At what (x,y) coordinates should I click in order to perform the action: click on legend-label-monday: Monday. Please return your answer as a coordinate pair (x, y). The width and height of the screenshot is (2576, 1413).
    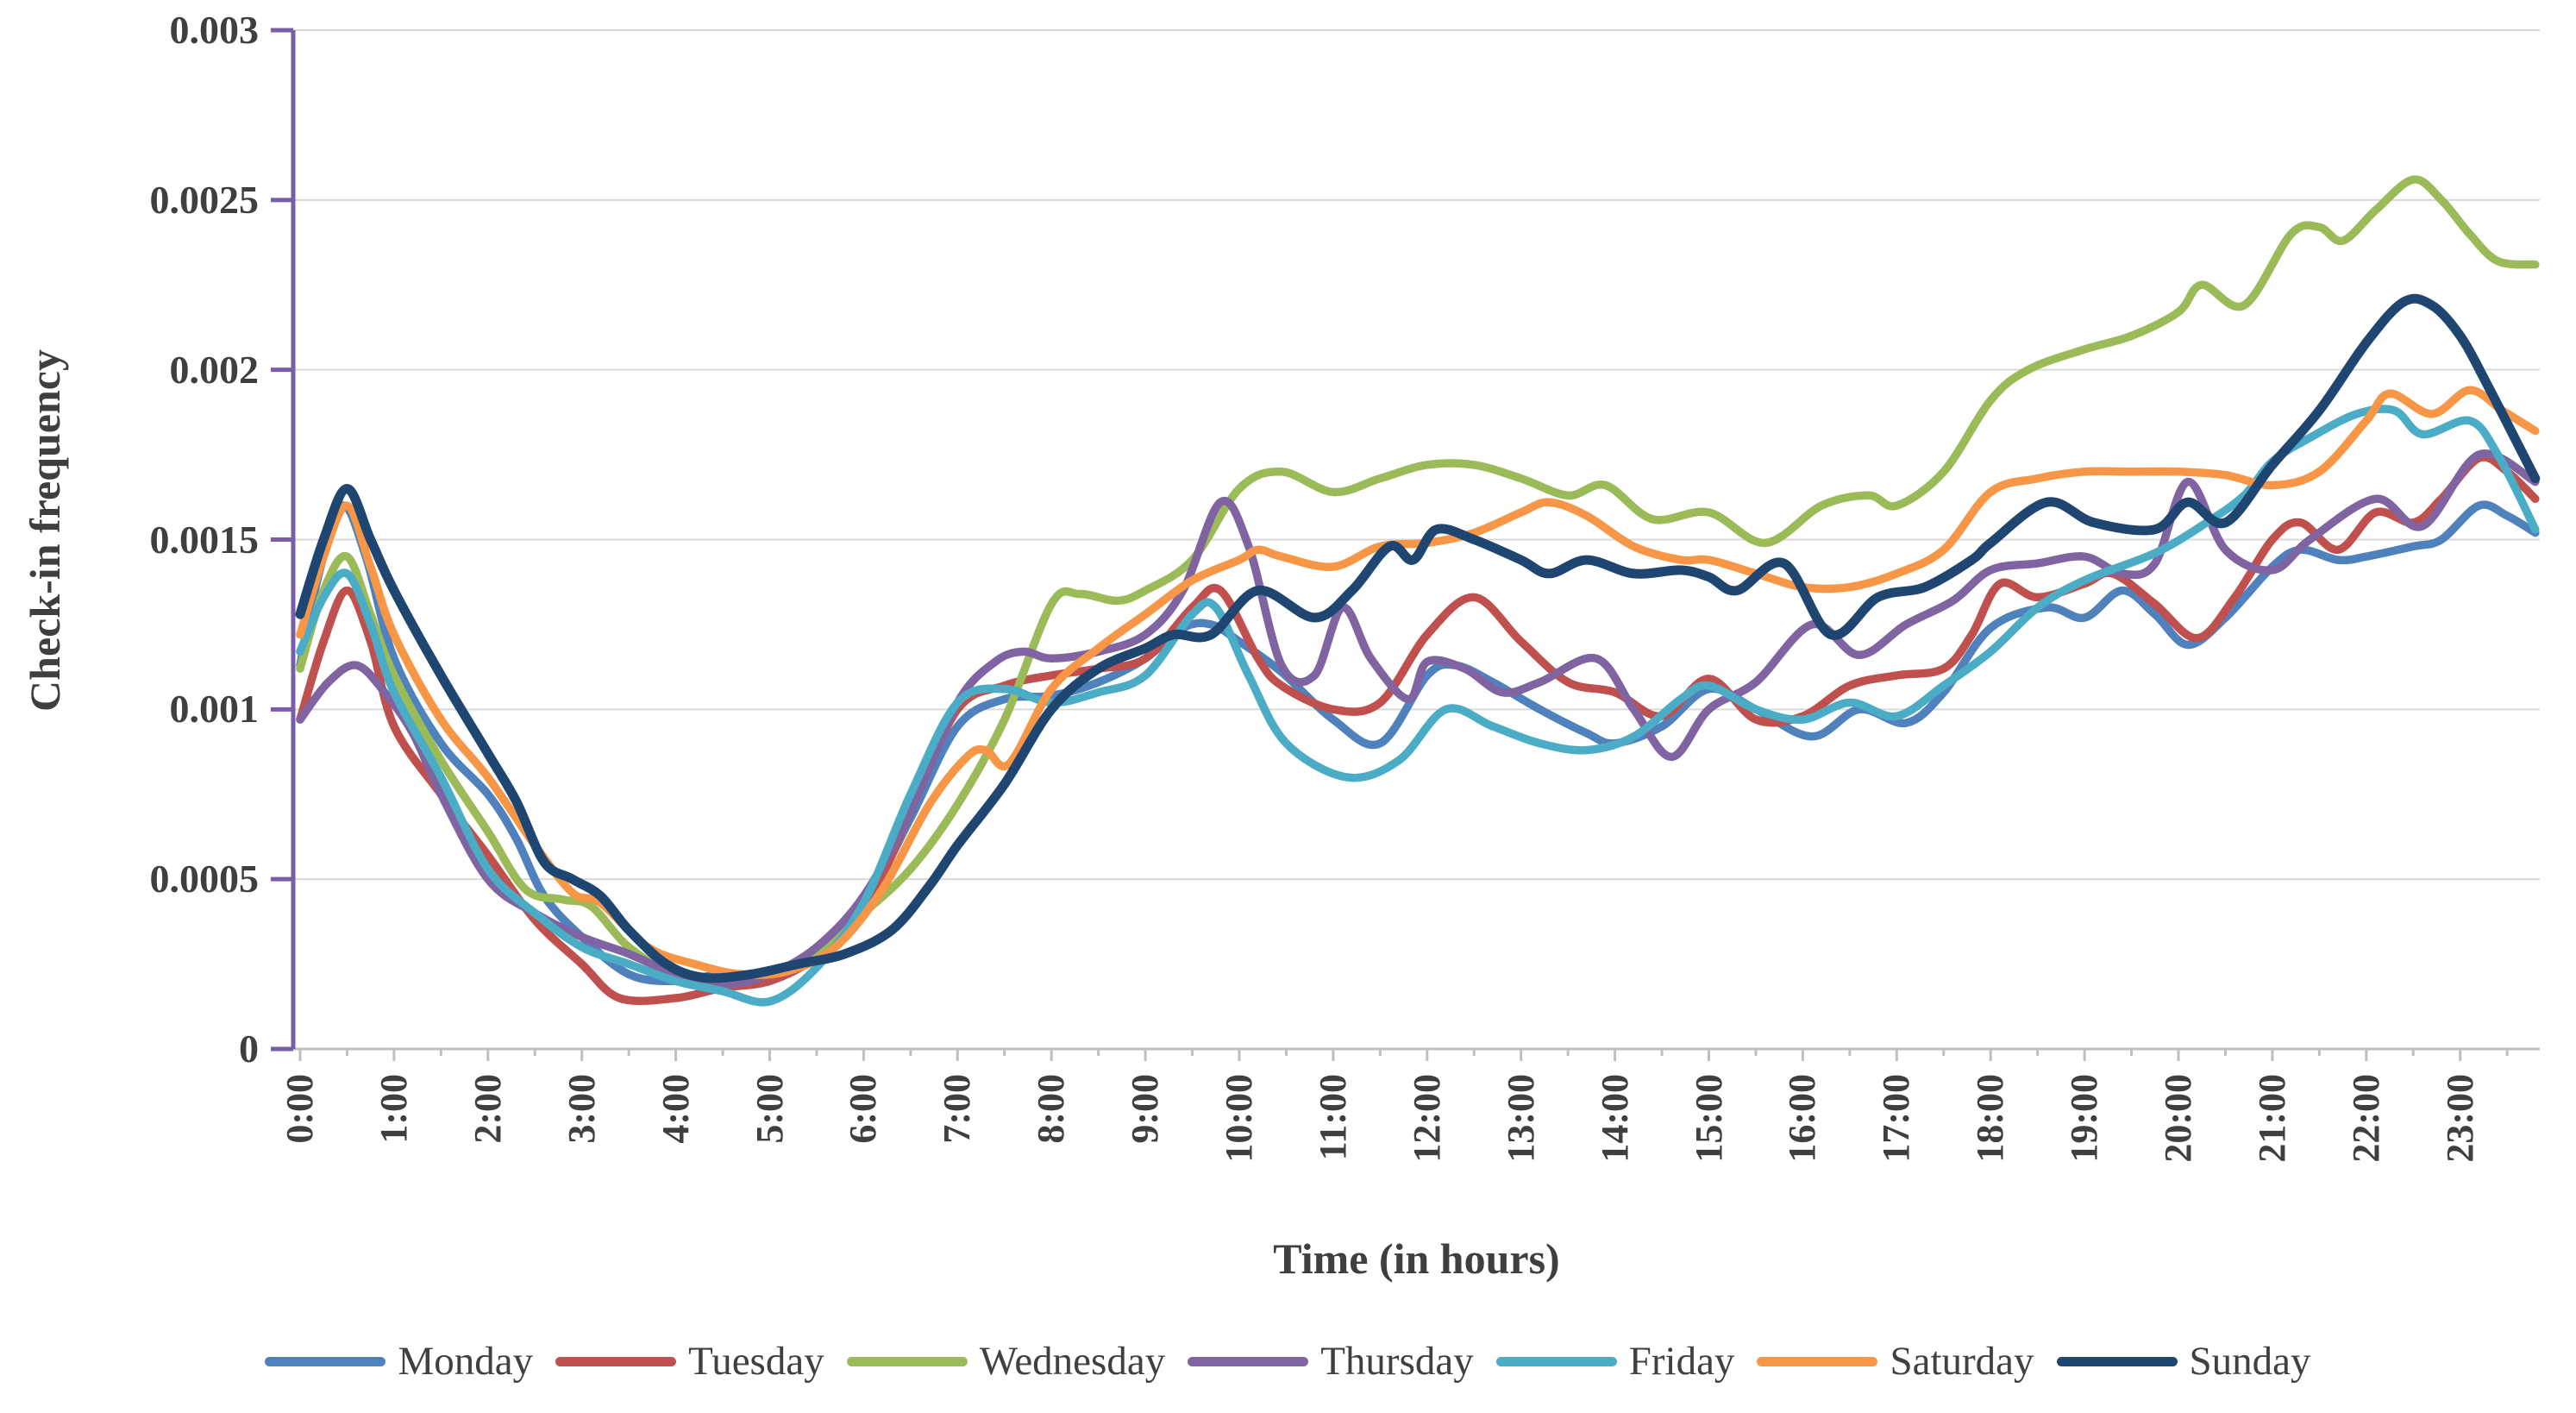
    Looking at the image, I should click on (466, 1361).